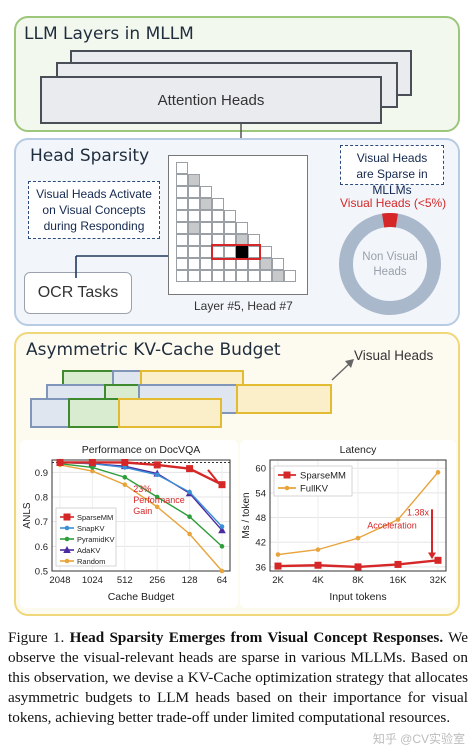 Image resolution: width=475 pixels, height=755 pixels. What do you see at coordinates (359, 450) in the screenshot?
I see `chart-title: Latency` at bounding box center [359, 450].